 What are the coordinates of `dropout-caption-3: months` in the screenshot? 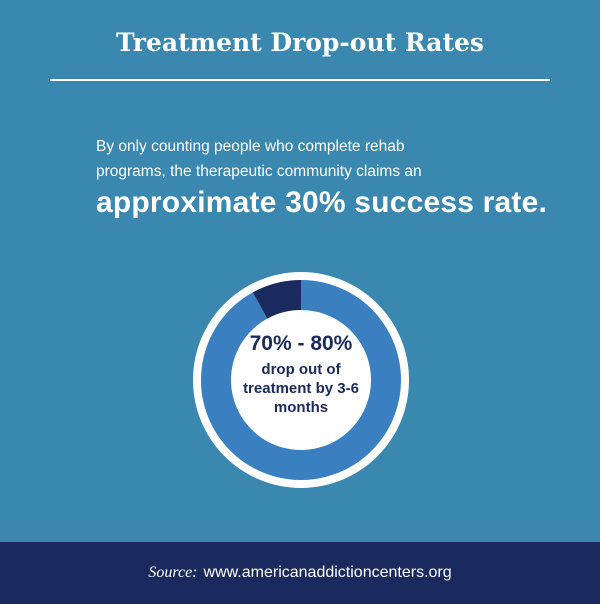 It's located at (301, 407).